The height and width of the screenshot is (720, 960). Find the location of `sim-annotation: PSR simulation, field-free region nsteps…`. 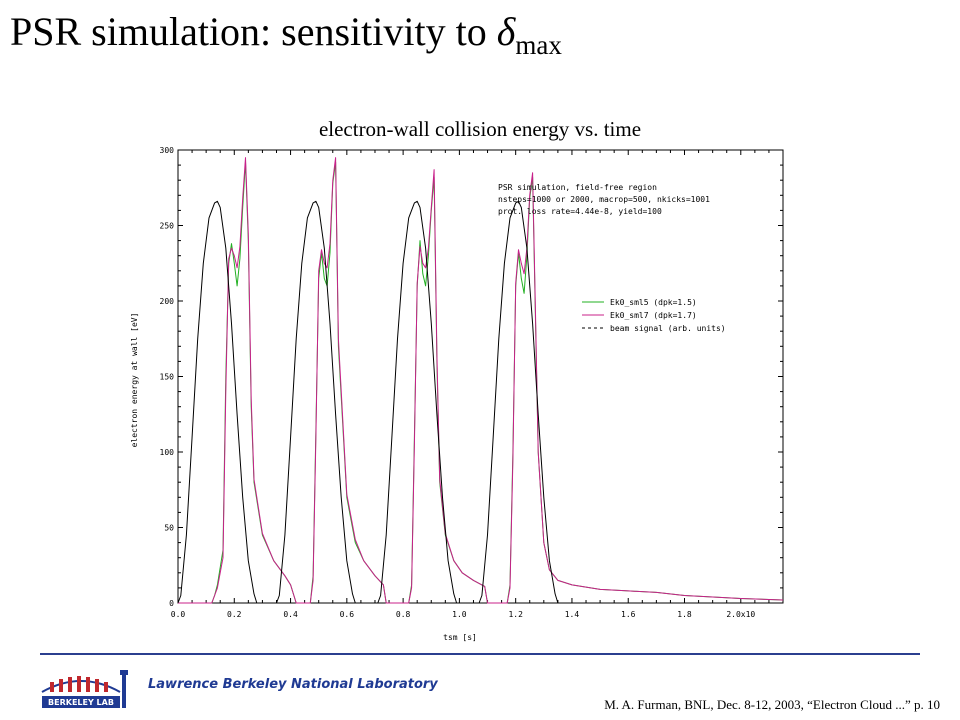

sim-annotation: PSR simulation, field-free region nsteps… is located at coordinates (604, 199).